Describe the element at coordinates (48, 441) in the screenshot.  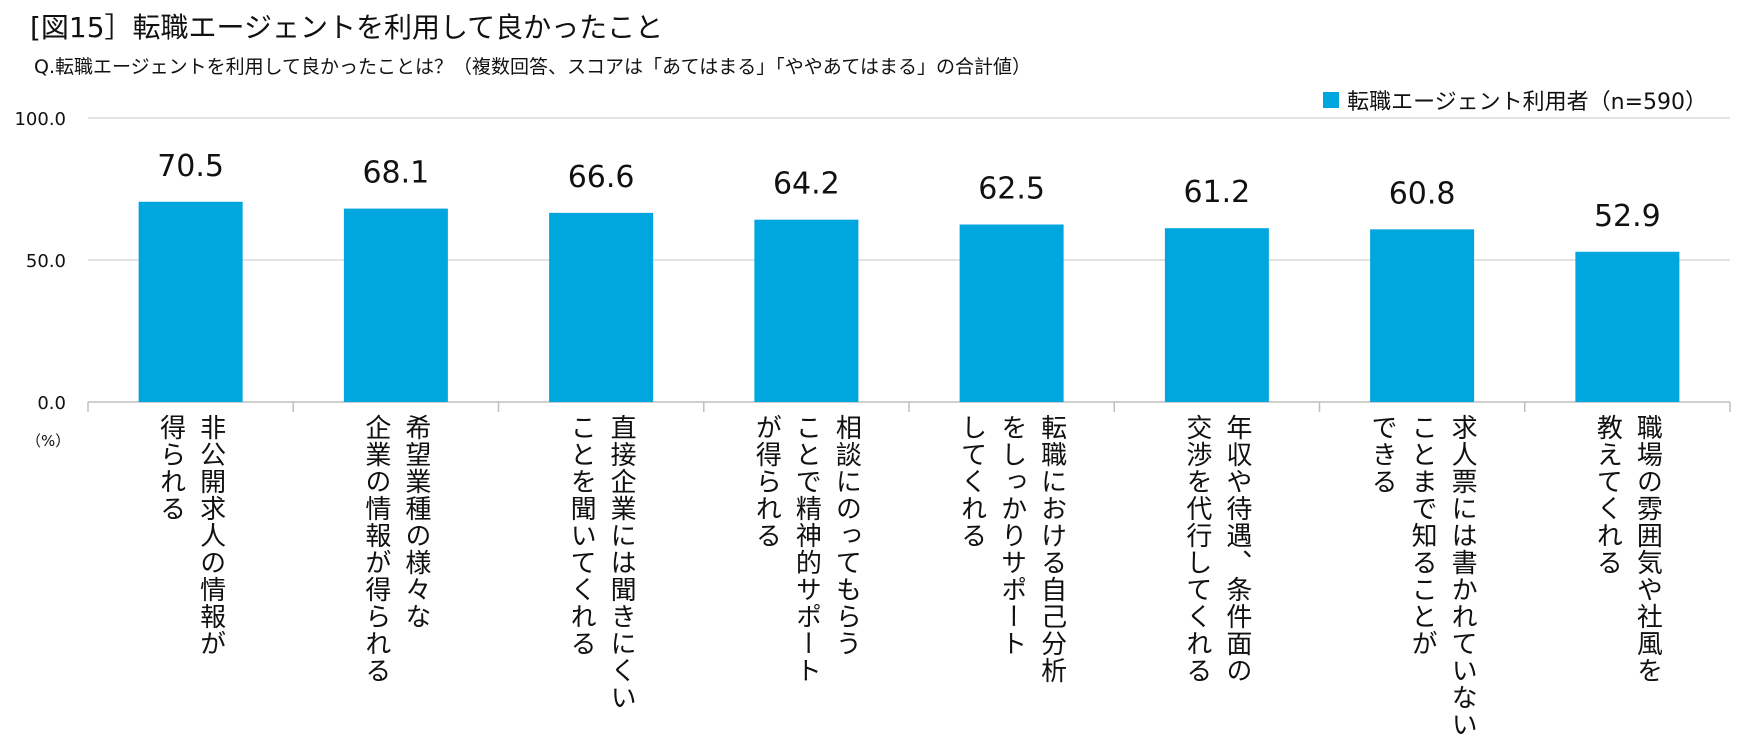
I see `unit-label: （%）` at that location.